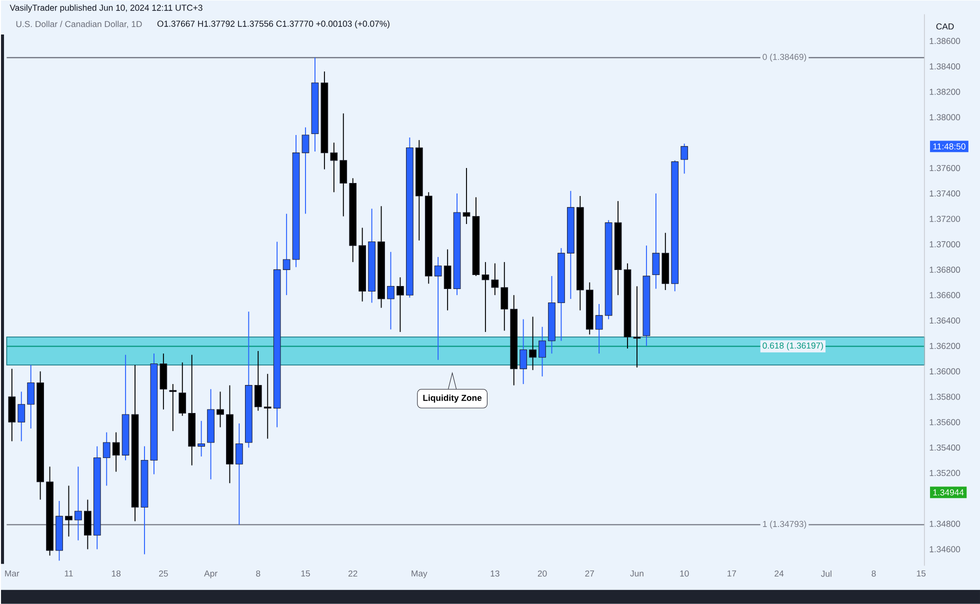 The height and width of the screenshot is (604, 980). I want to click on x-tick-label: 17, so click(732, 573).